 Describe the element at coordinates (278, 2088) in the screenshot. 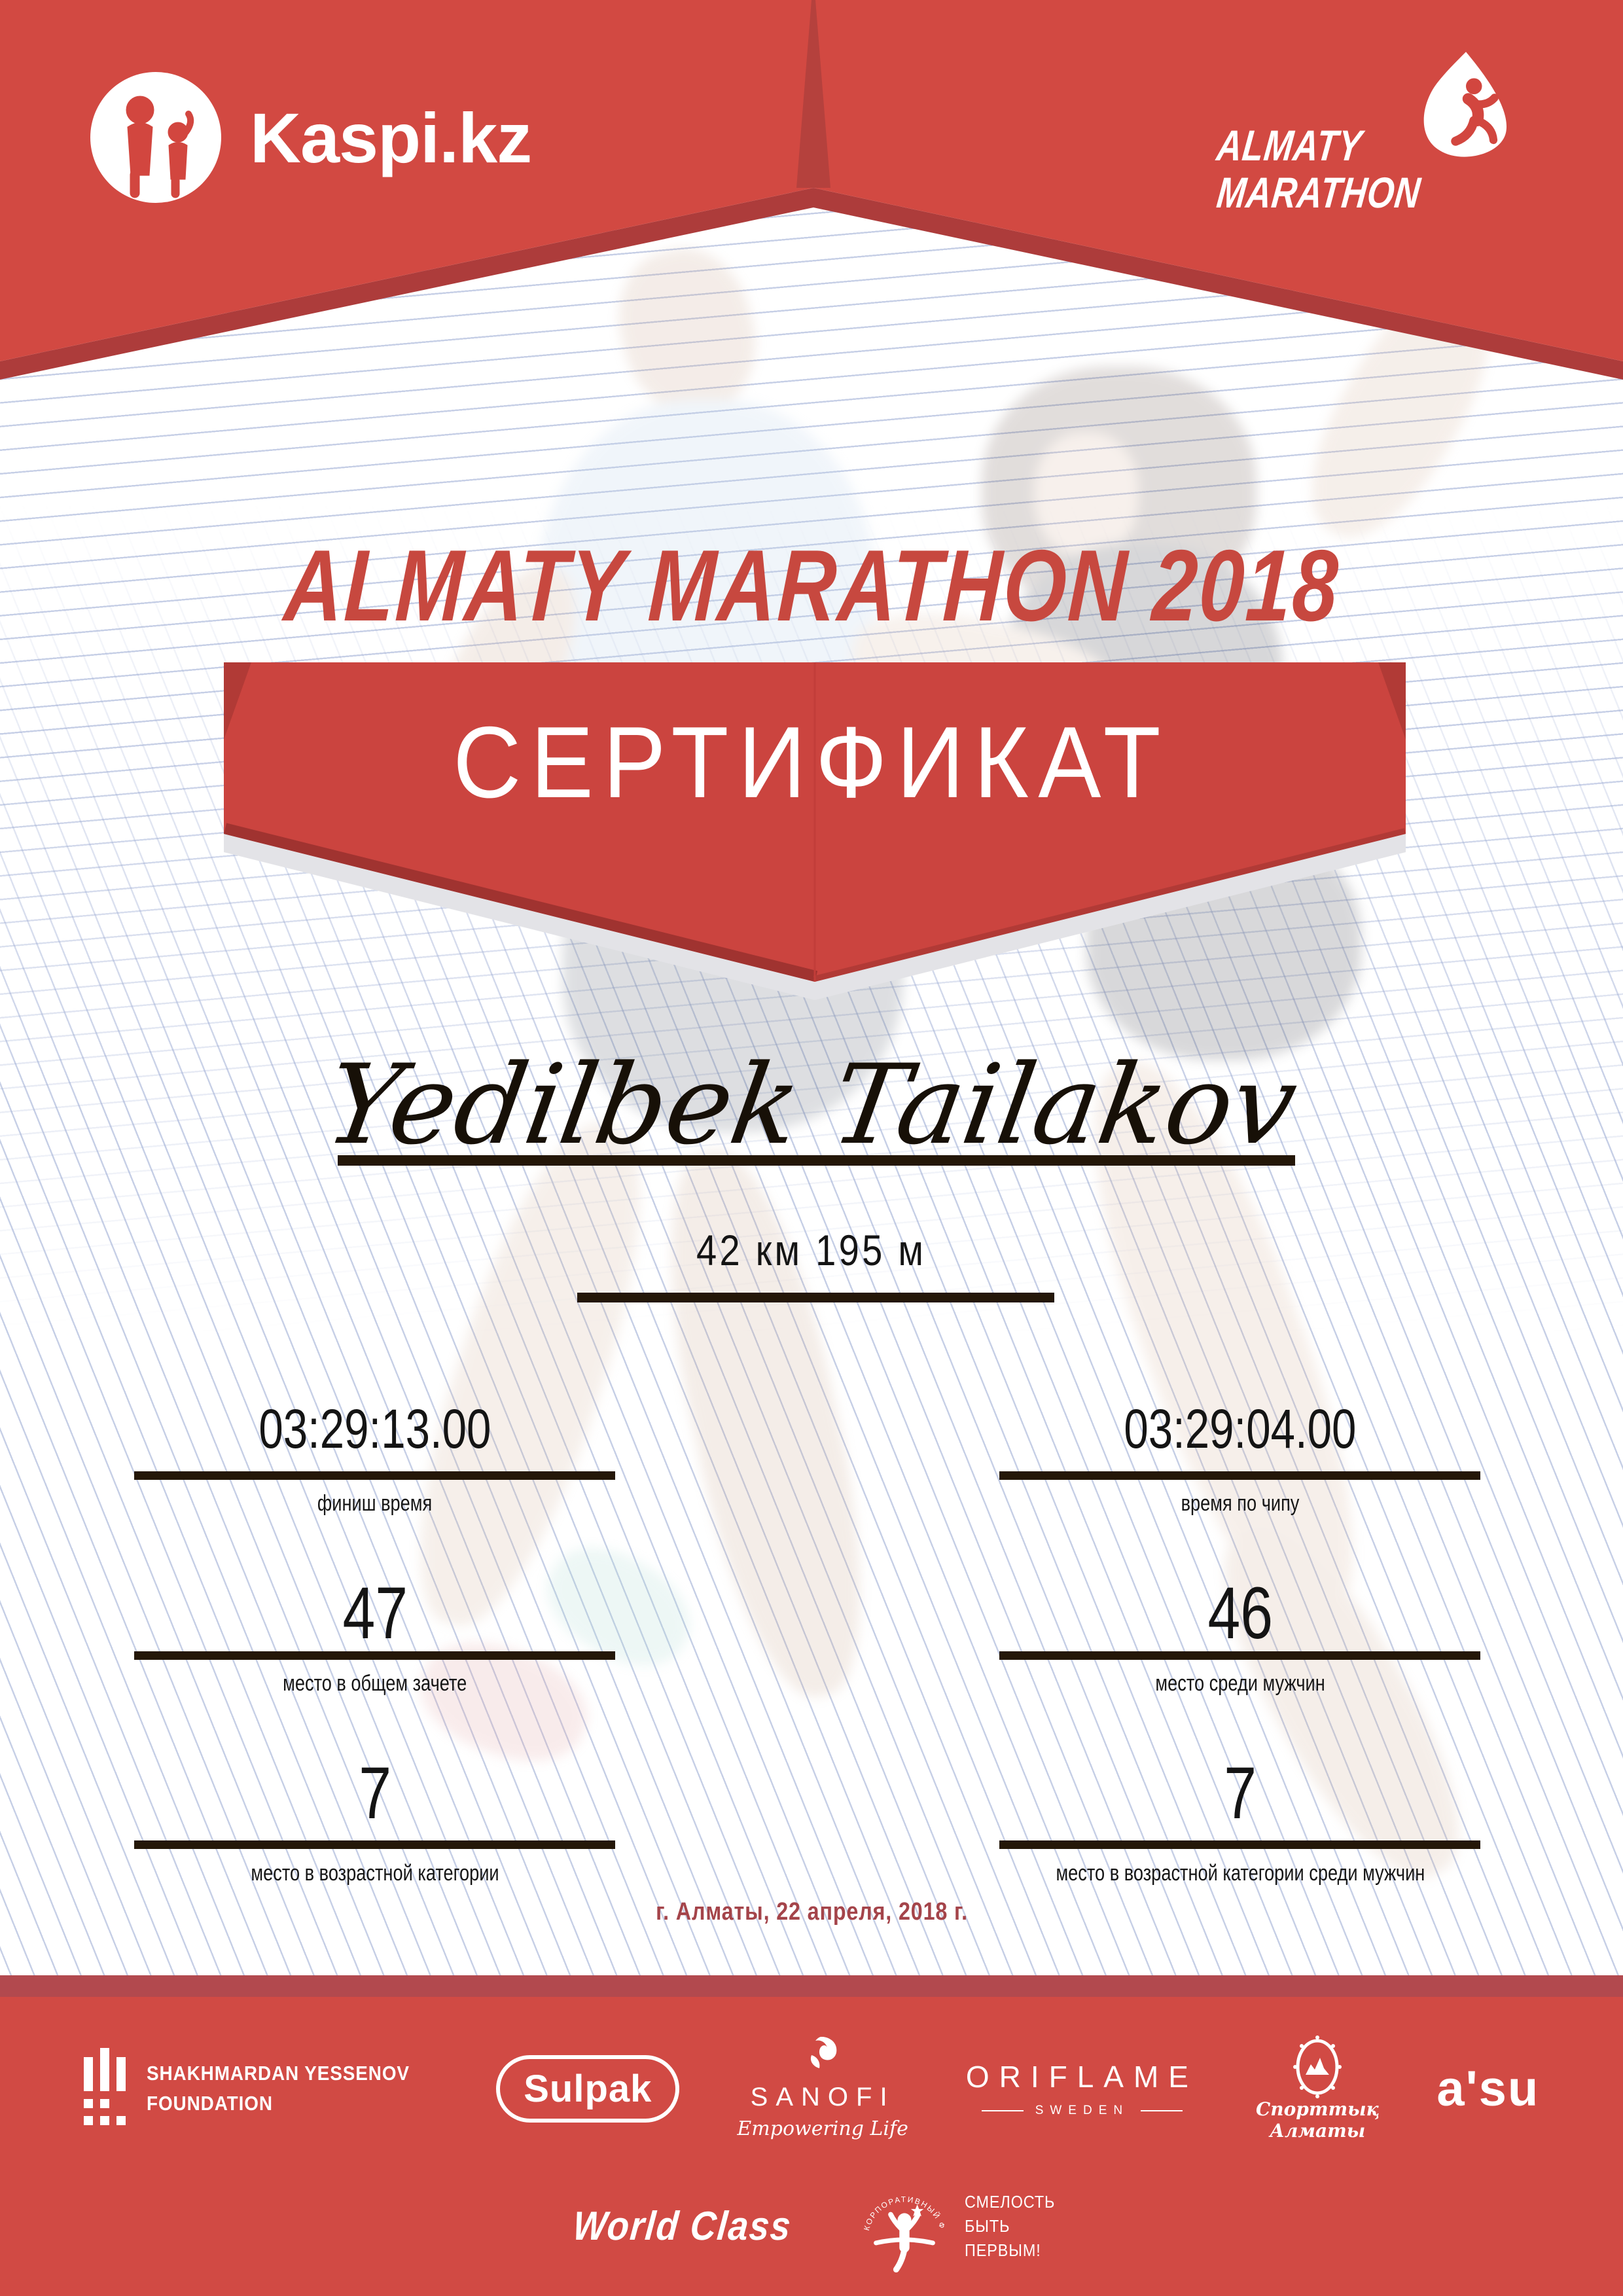

I see `yessenov-foundation-text: SHAKHMARDAN YESSENOV FOUNDATION` at that location.